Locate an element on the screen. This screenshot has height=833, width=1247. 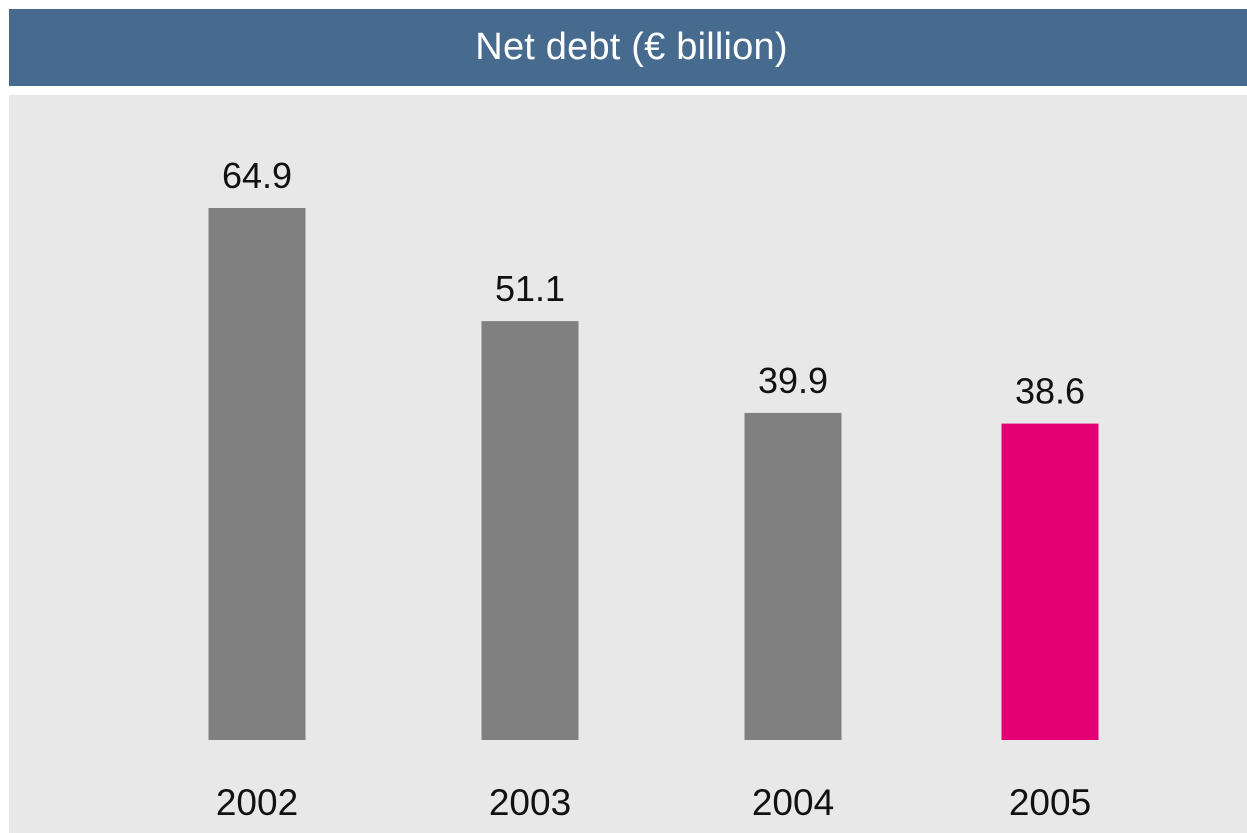
bar-2002 is located at coordinates (257, 474).